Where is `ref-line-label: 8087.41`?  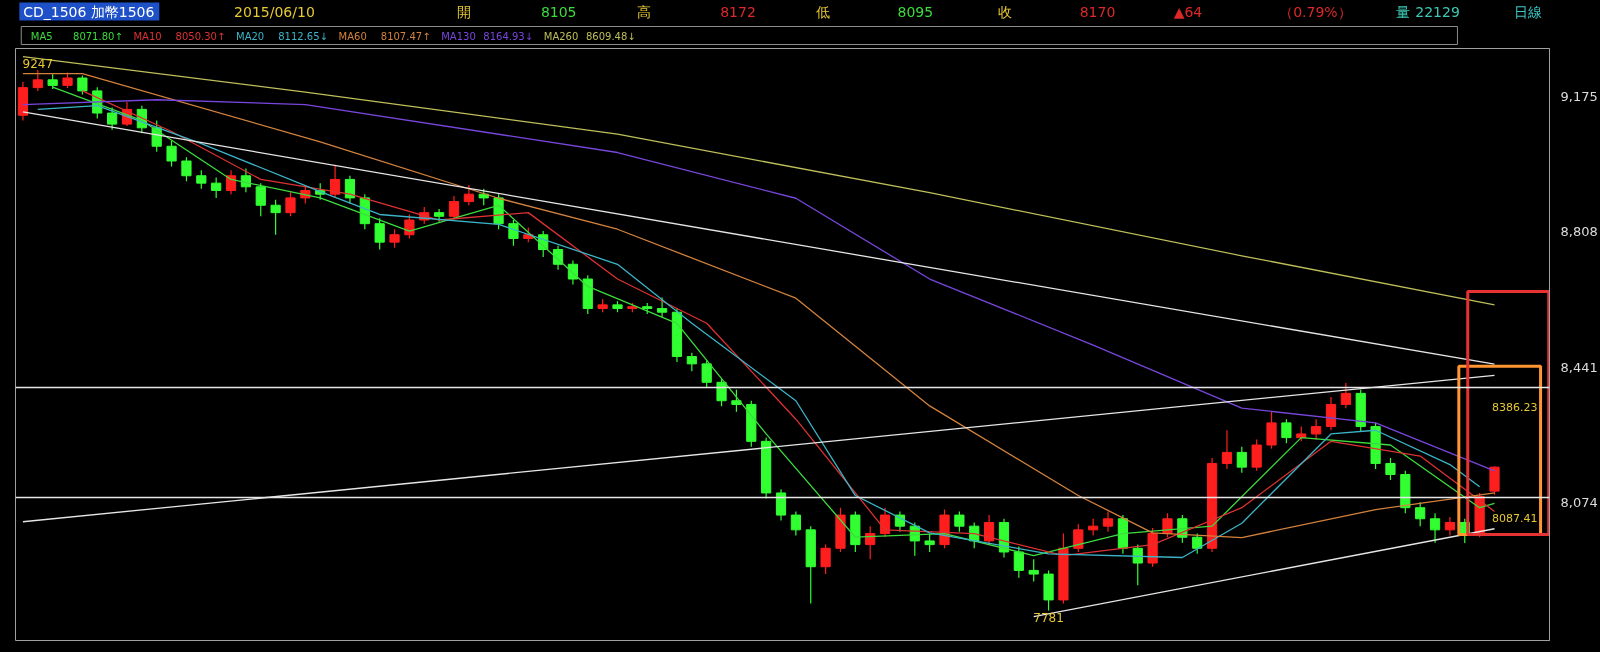
ref-line-label: 8087.41 is located at coordinates (1515, 518).